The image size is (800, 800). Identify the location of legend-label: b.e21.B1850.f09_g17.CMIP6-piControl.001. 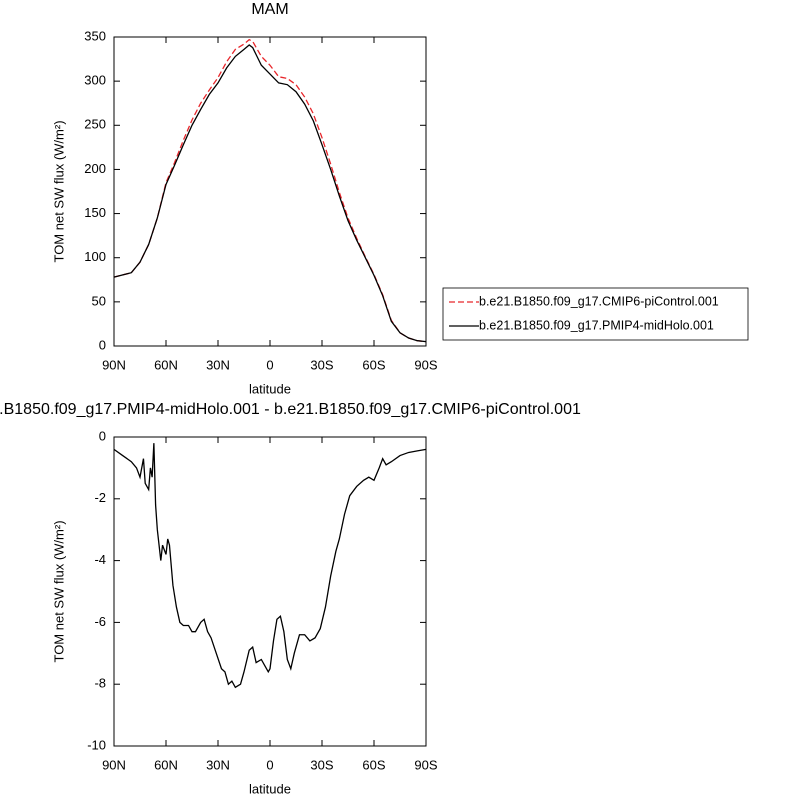
(599, 301).